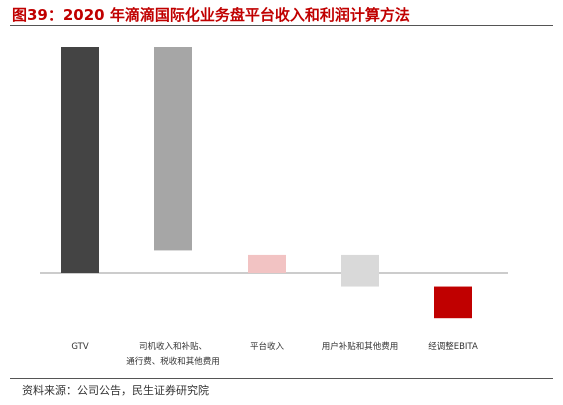 This screenshot has width=563, height=405. I want to click on source-note: 资料来源：公司公告，民生证券研究院, so click(115, 390).